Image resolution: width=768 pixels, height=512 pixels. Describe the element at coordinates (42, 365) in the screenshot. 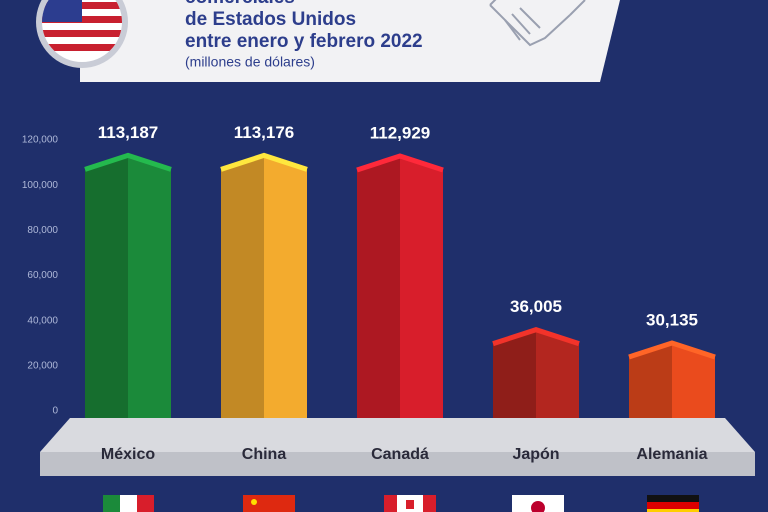

I see `y-tick-label: 20,000` at that location.